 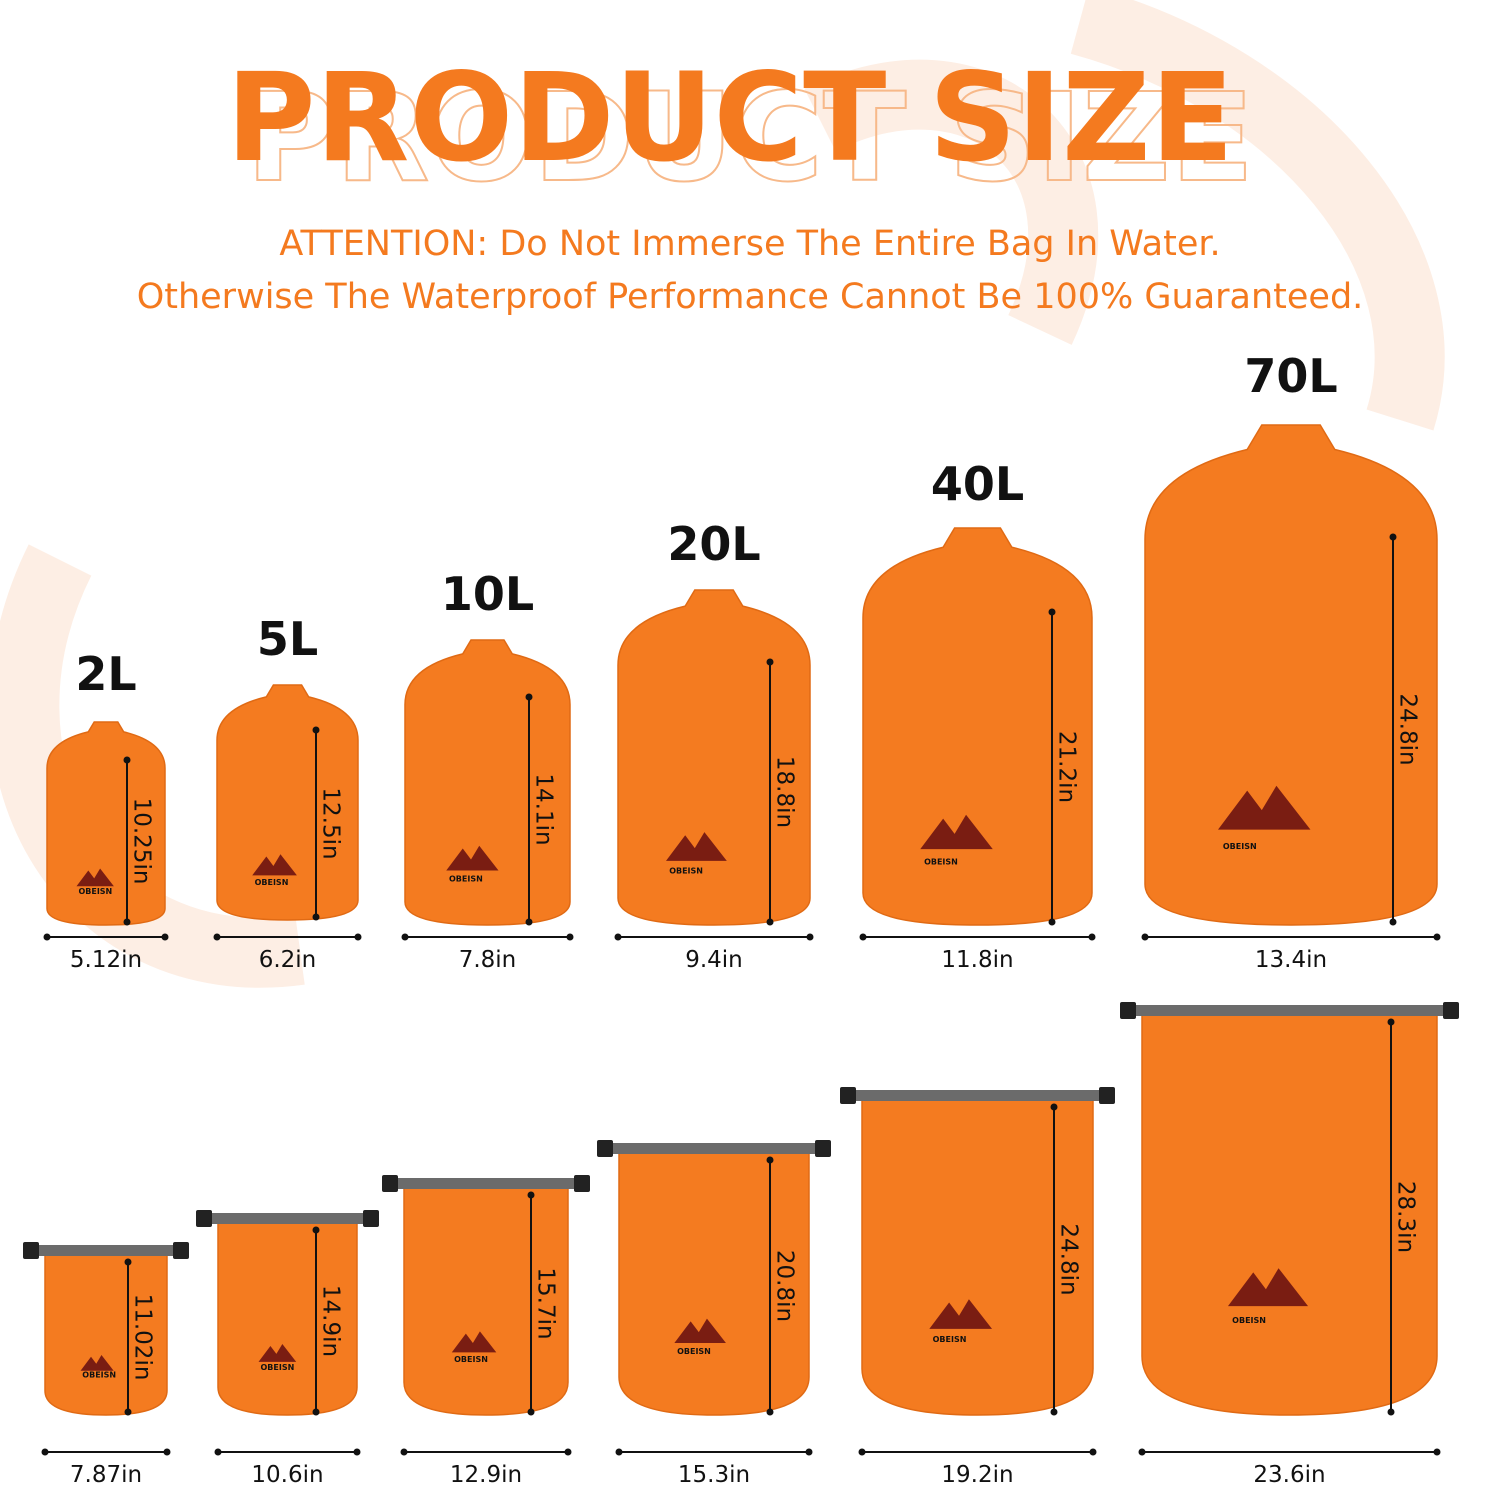 What do you see at coordinates (287, 639) in the screenshot?
I see `capacity-label: 5L` at bounding box center [287, 639].